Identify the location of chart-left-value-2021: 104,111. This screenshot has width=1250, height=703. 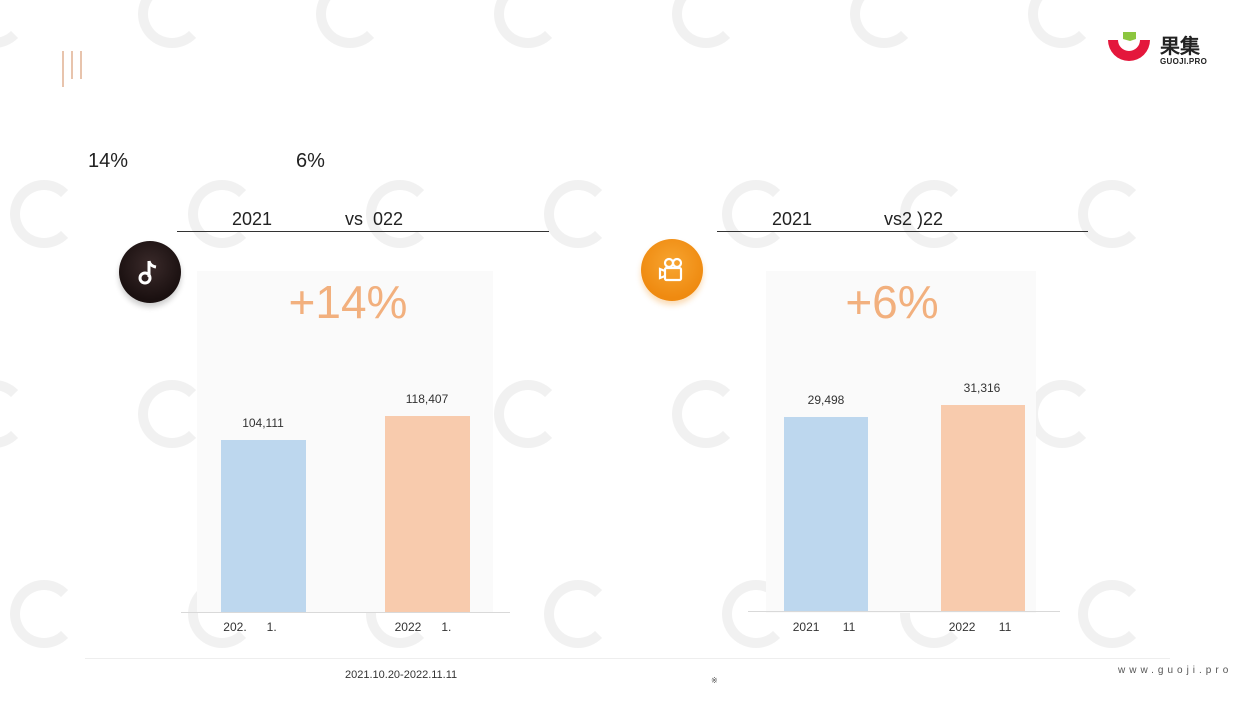
(263, 423).